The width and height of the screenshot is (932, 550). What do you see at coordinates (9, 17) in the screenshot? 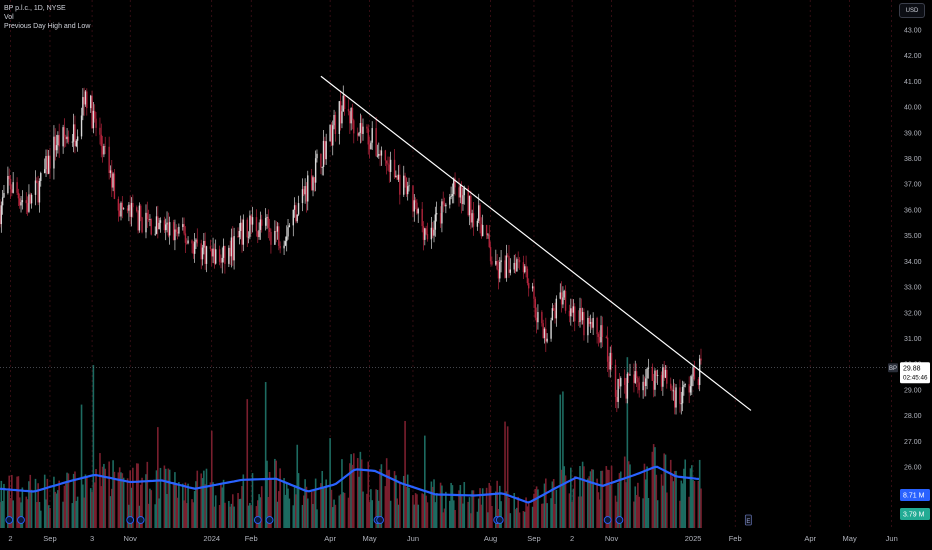
I see `volume-legend-label: Vol` at bounding box center [9, 17].